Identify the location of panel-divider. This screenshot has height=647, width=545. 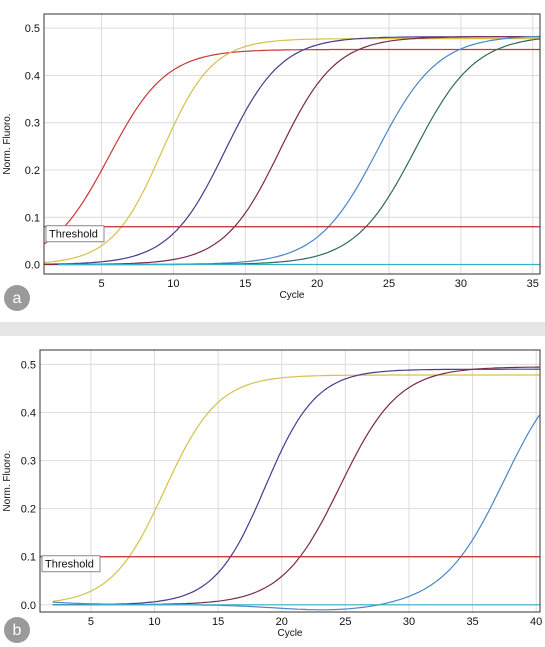
(272, 329).